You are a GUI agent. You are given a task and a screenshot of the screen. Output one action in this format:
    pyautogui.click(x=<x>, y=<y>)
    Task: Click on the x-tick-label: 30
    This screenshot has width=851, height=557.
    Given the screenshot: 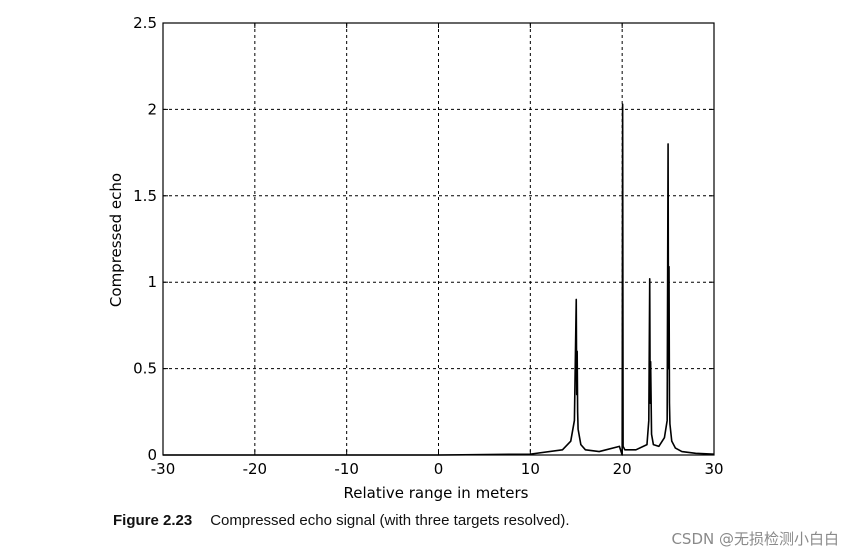 What is the action you would take?
    pyautogui.click(x=713, y=469)
    